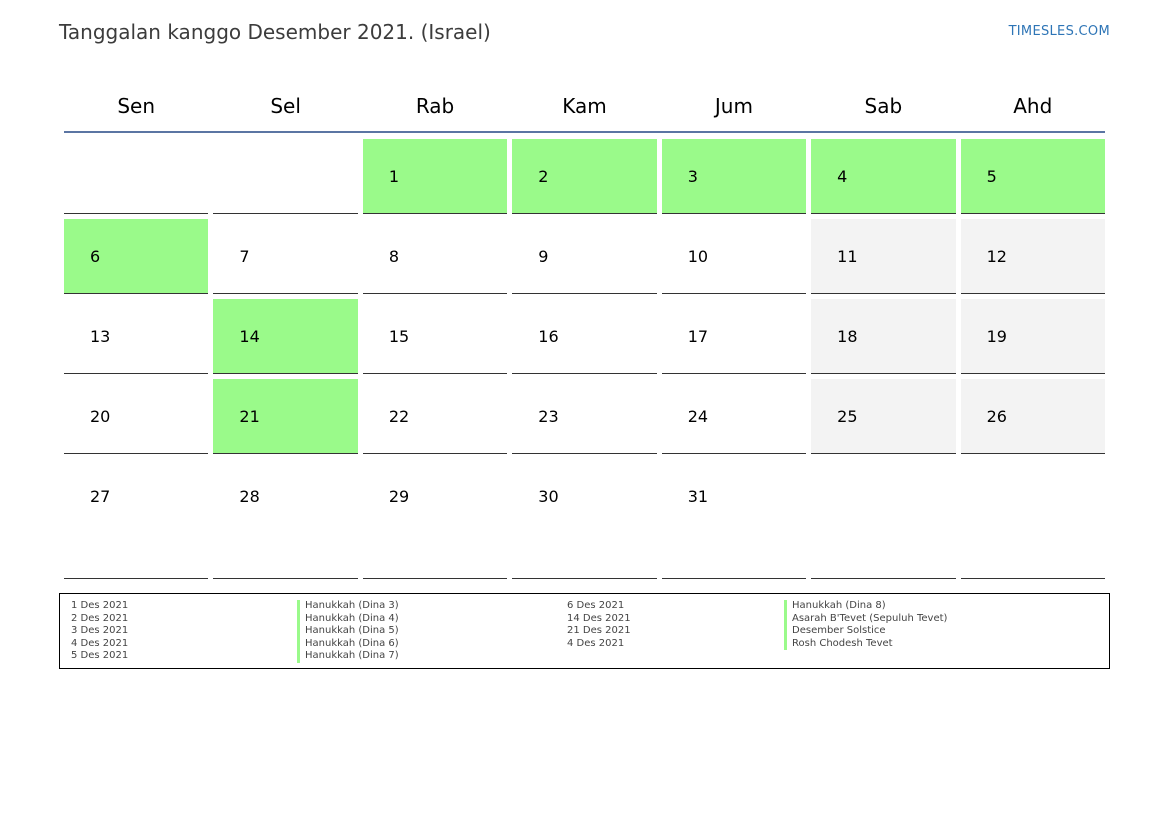  I want to click on day-number: 13, so click(100, 336).